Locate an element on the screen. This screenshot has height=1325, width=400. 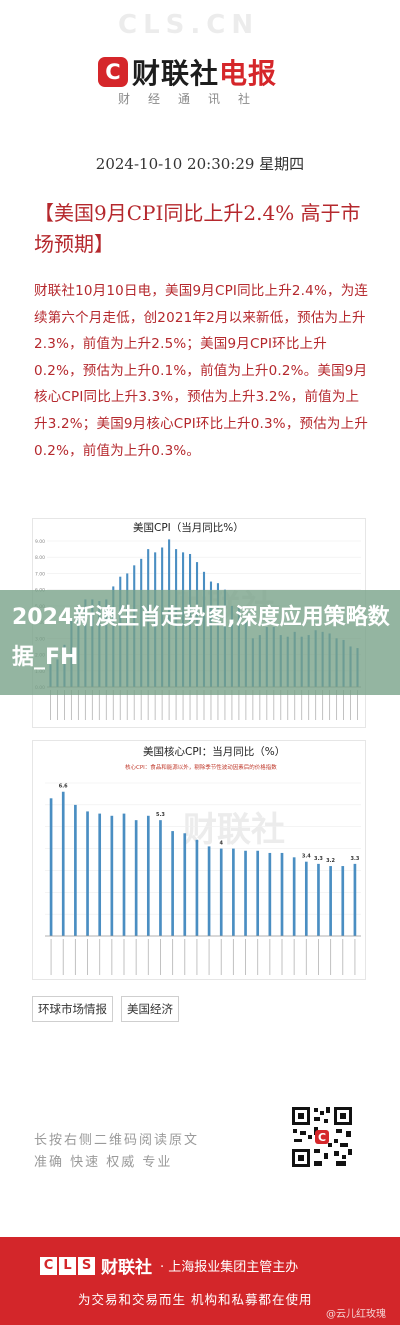
data-label: 3.4 is located at coordinates (306, 857).